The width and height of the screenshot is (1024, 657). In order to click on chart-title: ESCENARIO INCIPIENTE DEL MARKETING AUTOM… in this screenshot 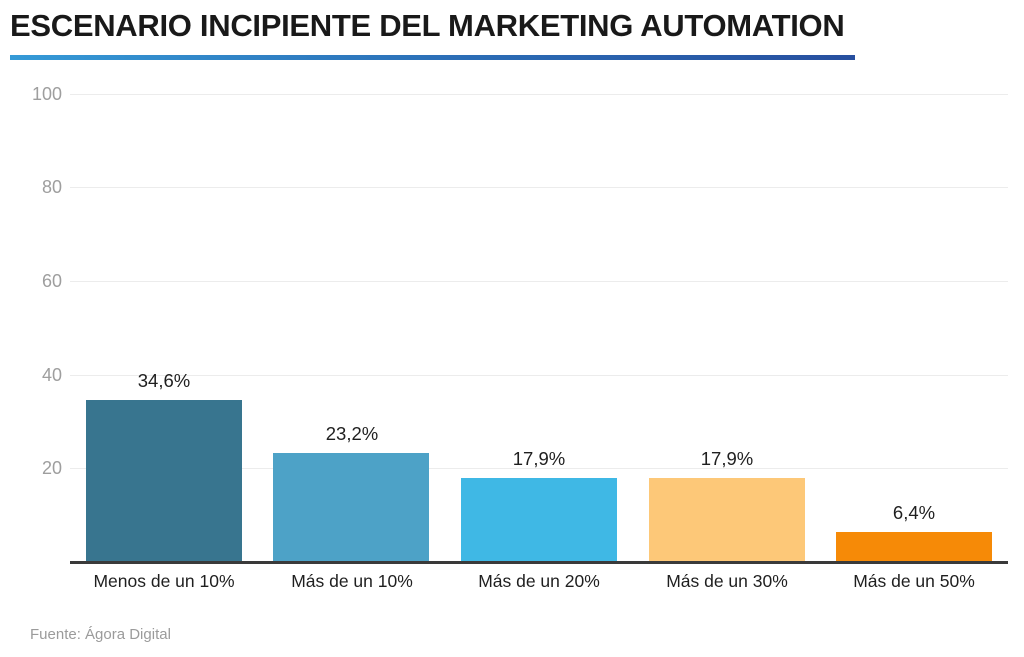, I will do `click(427, 25)`.